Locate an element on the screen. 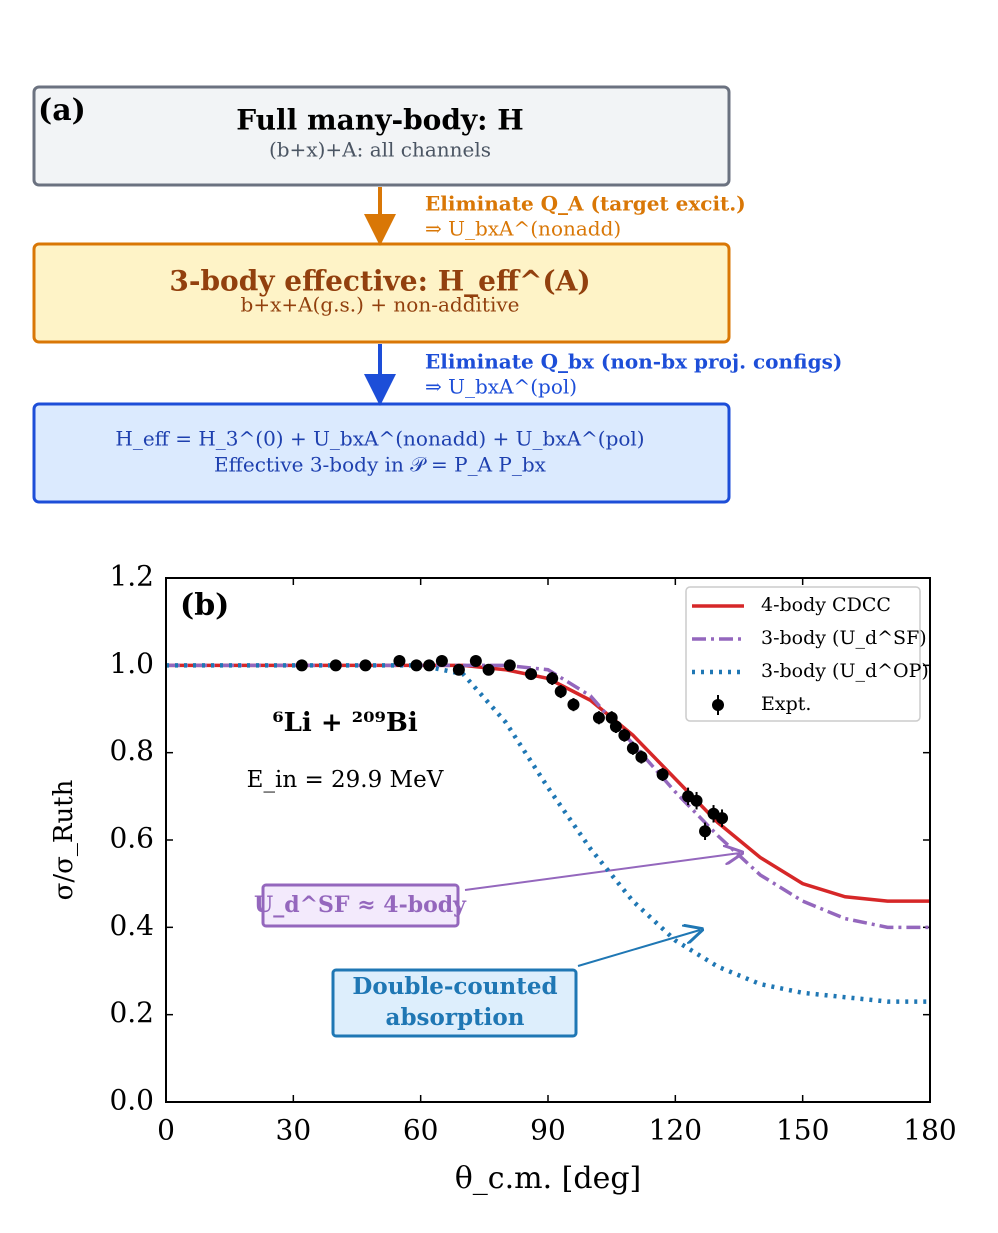 The height and width of the screenshot is (1233, 998). x-tick-label: 0 is located at coordinates (166, 1130).